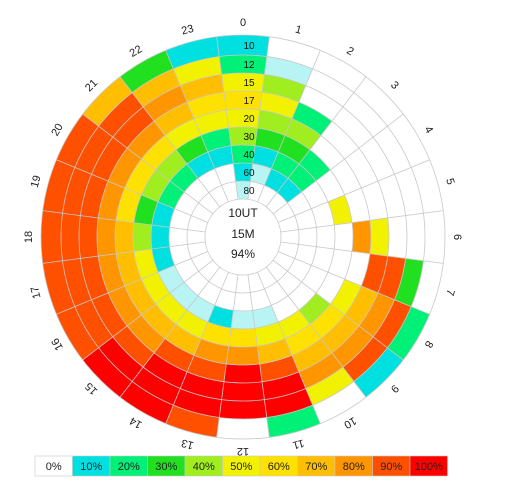  What do you see at coordinates (298, 30) in the screenshot?
I see `hour-label: 1` at bounding box center [298, 30].